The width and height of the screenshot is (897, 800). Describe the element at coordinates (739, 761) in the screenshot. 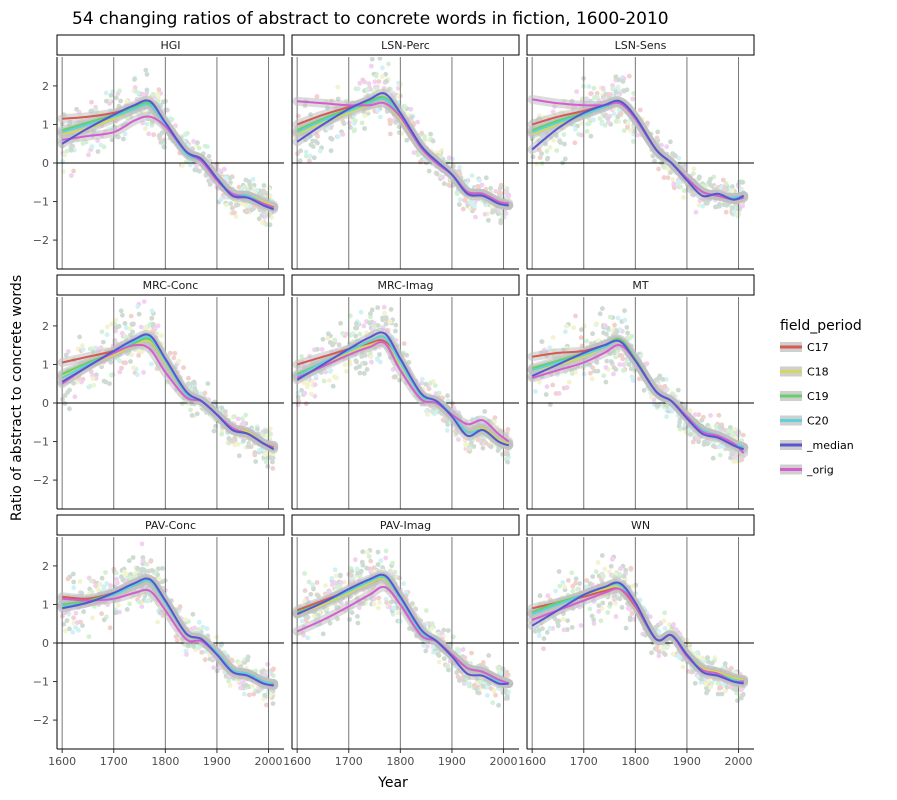

I see `x-tick-label: 2000` at that location.